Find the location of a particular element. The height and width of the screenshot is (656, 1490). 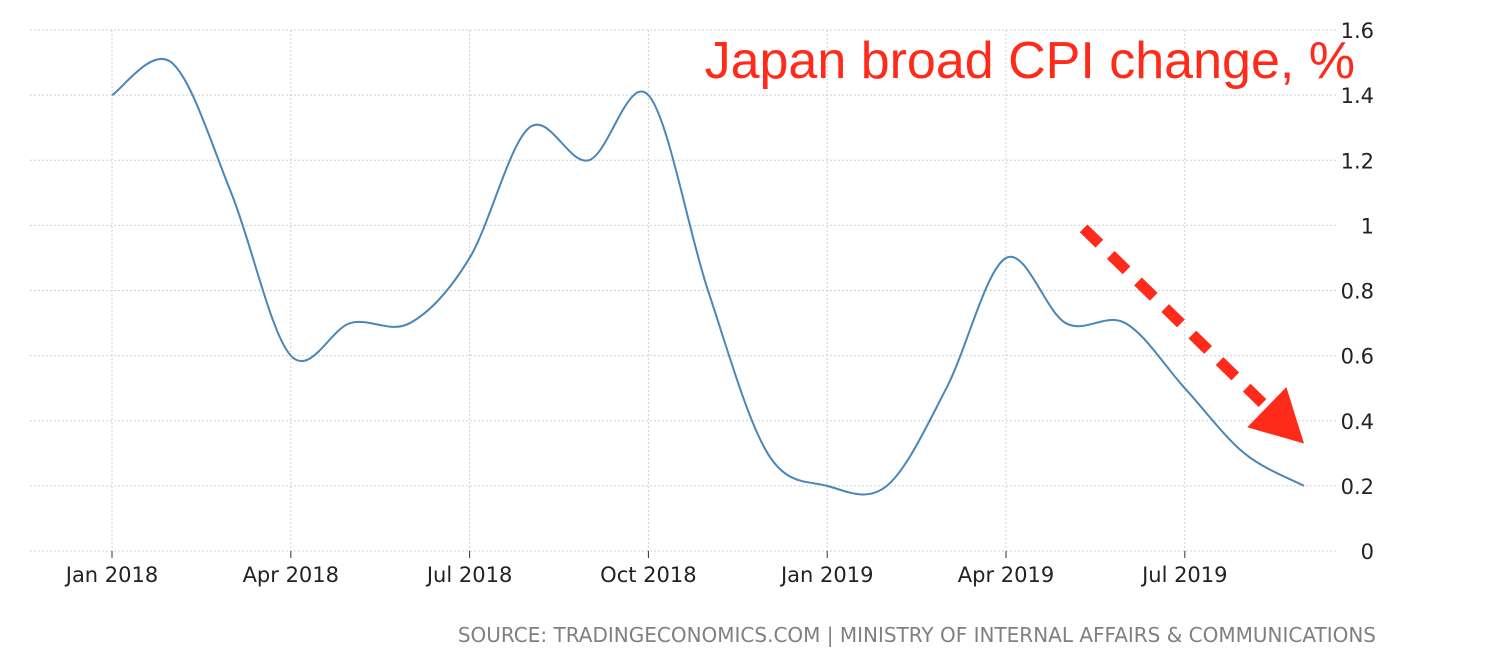

y-tick-label: 1.4 is located at coordinates (1357, 96).